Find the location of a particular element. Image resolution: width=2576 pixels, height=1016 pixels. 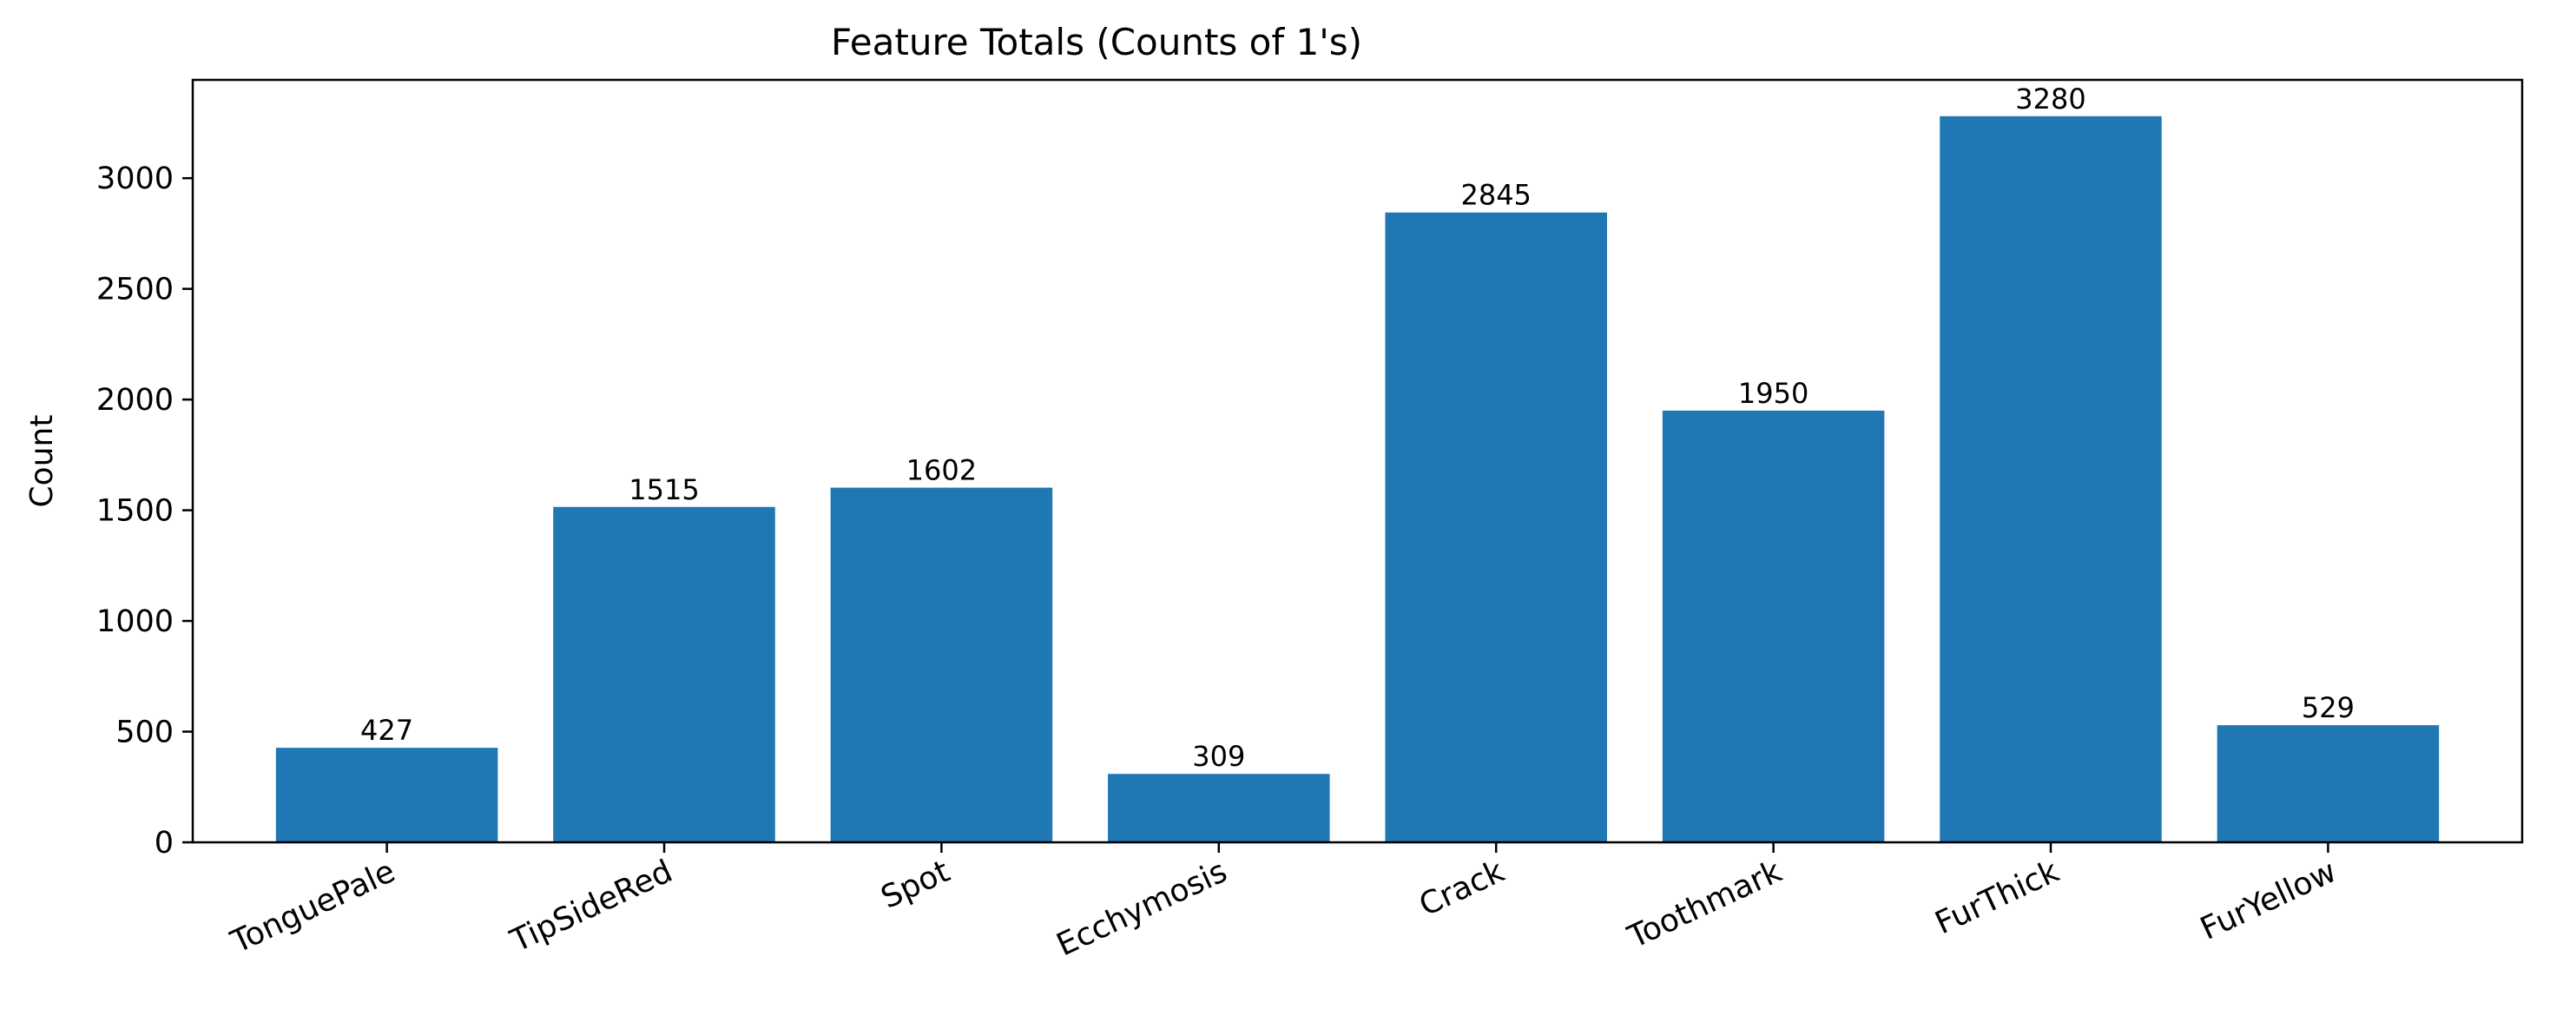

y-tick-label: 0 is located at coordinates (164, 843).